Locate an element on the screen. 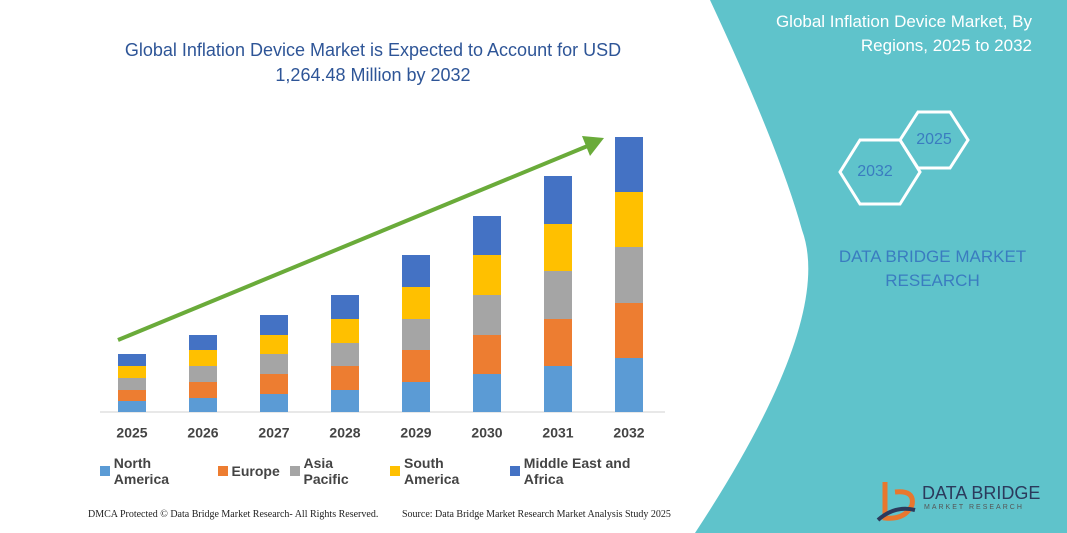  logo-tagline: MARKET RESEARCH is located at coordinates (974, 507).